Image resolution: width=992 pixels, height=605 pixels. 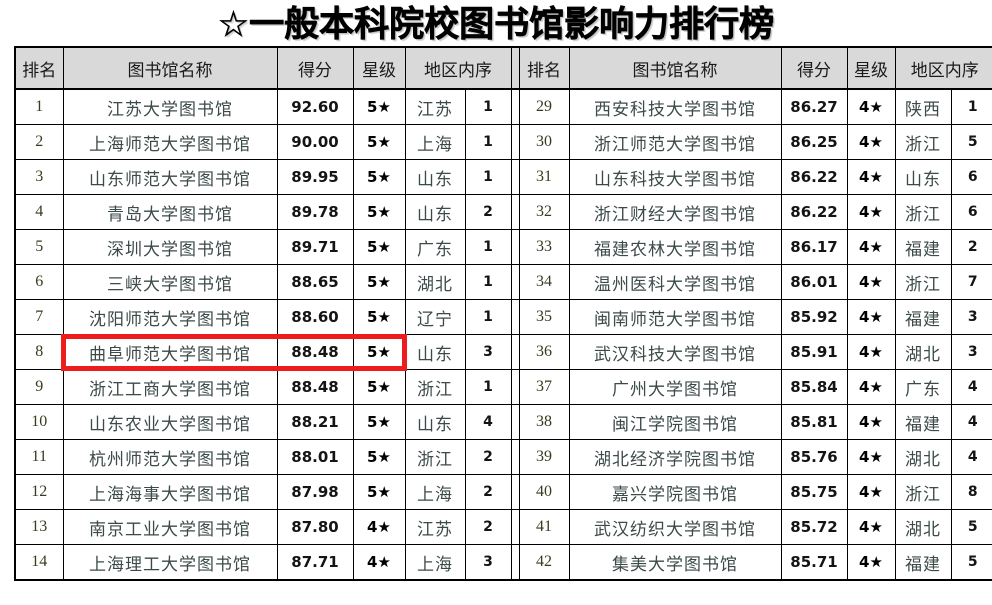 What do you see at coordinates (315, 492) in the screenshot?
I see `score-cell: 87.98` at bounding box center [315, 492].